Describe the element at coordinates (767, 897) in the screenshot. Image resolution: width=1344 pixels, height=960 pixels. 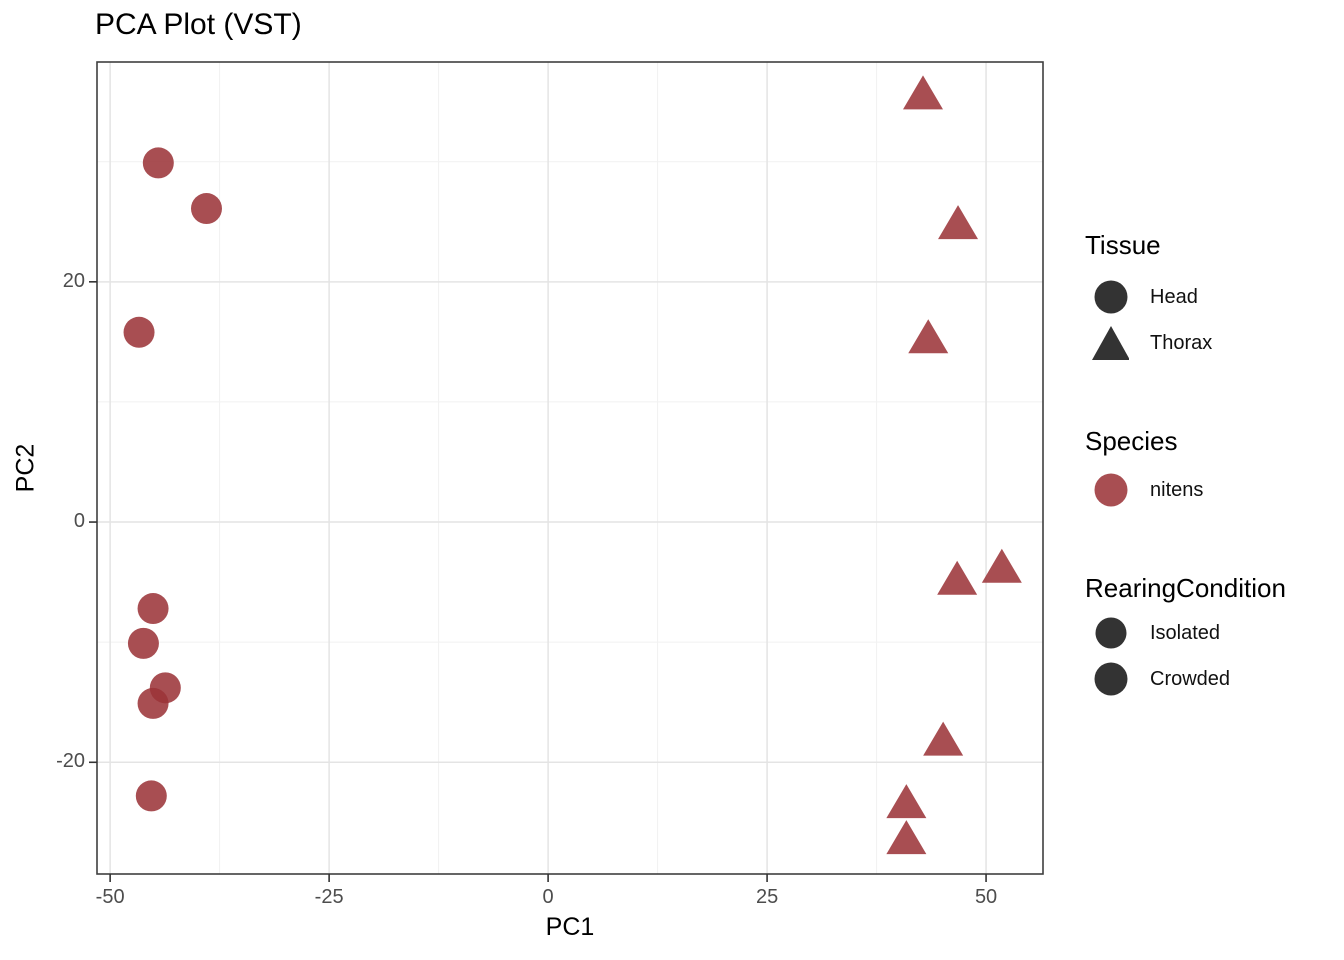
I see `x-tick-label: 25` at that location.